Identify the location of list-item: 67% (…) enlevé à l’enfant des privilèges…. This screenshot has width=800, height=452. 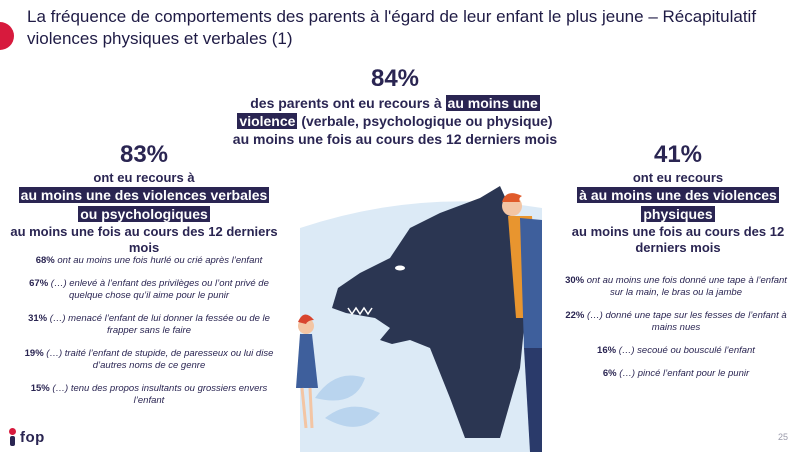
(149, 289).